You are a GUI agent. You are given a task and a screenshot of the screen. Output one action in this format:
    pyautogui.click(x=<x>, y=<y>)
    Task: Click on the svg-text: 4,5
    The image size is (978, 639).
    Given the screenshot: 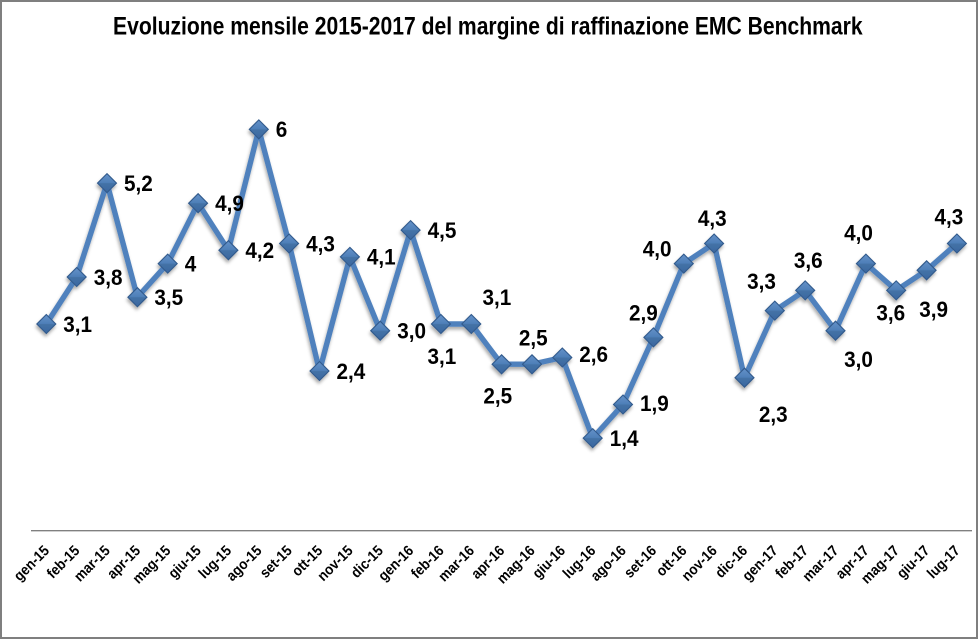 What is the action you would take?
    pyautogui.click(x=442, y=230)
    